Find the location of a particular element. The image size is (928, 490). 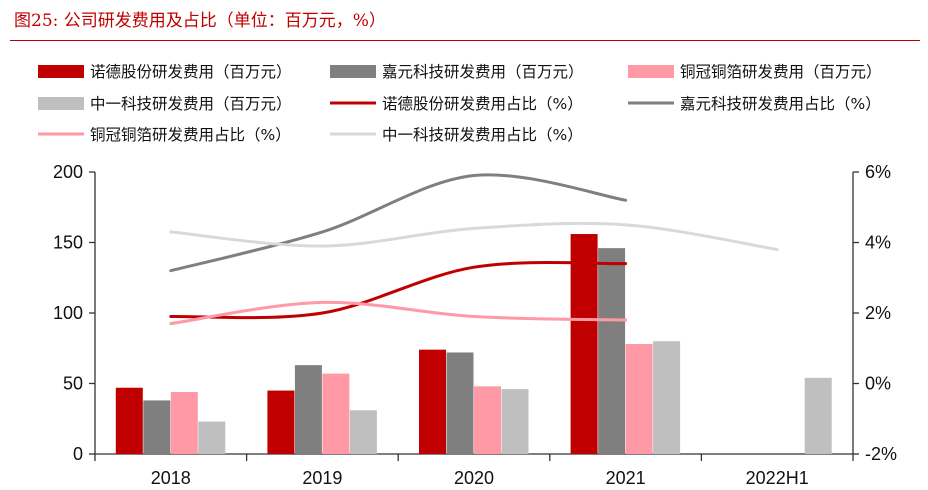

title-divider is located at coordinates (465, 40).